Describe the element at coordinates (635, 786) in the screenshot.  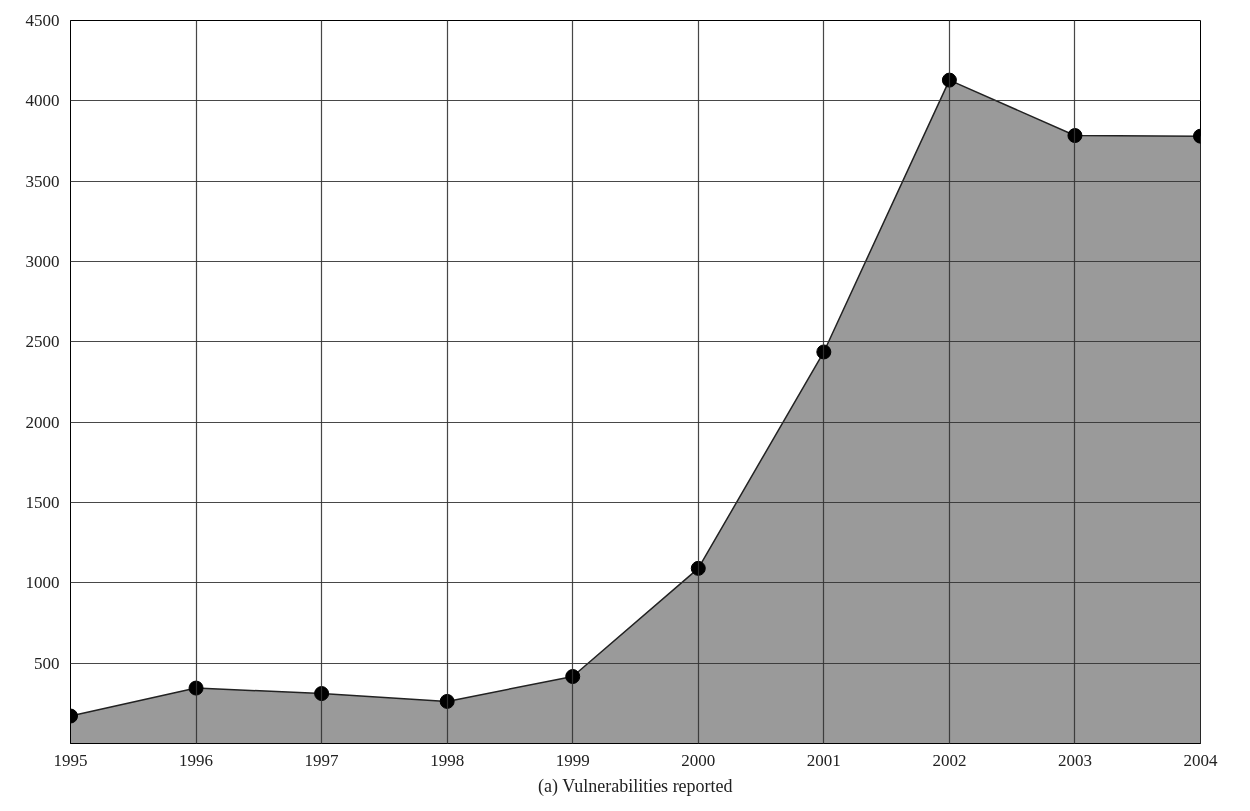
I see `text: (a) Vulnerabilities reported` at that location.